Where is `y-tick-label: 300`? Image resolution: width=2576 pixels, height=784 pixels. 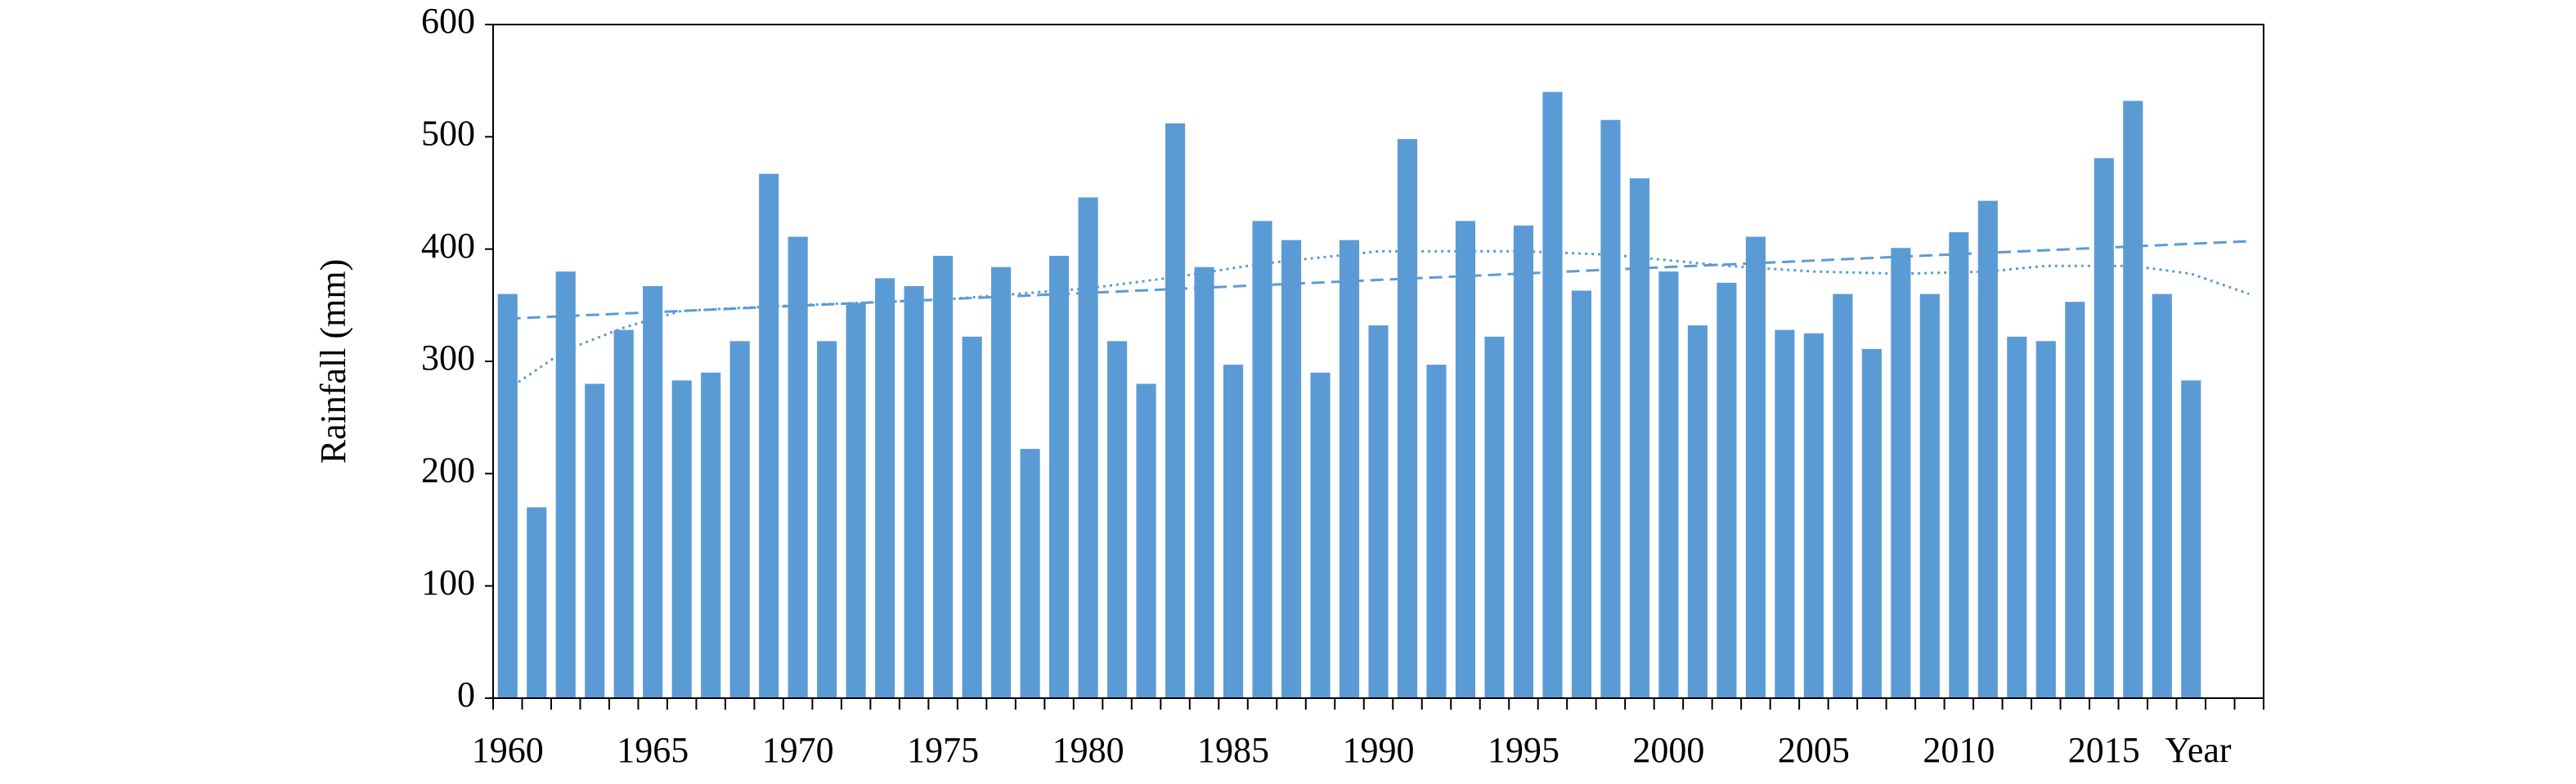 y-tick-label: 300 is located at coordinates (448, 358).